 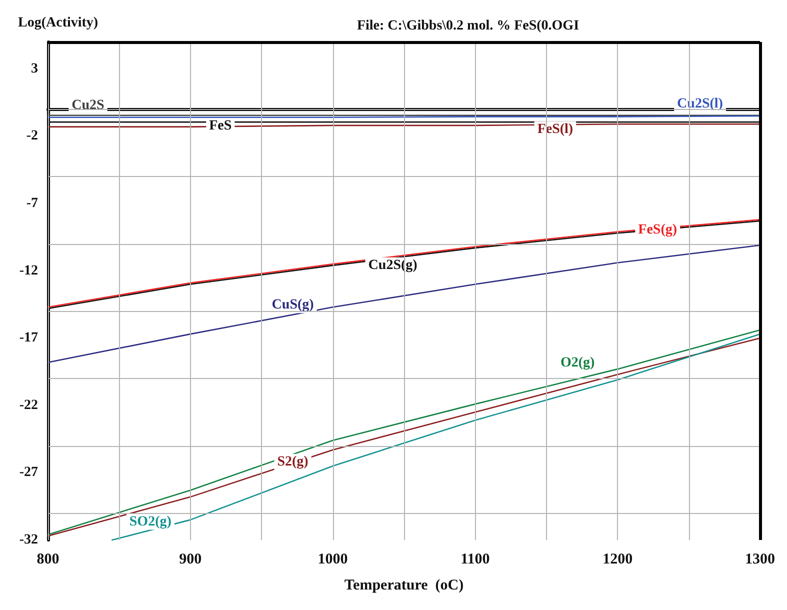 What do you see at coordinates (393, 265) in the screenshot?
I see `series-label: Cu2S(g)` at bounding box center [393, 265].